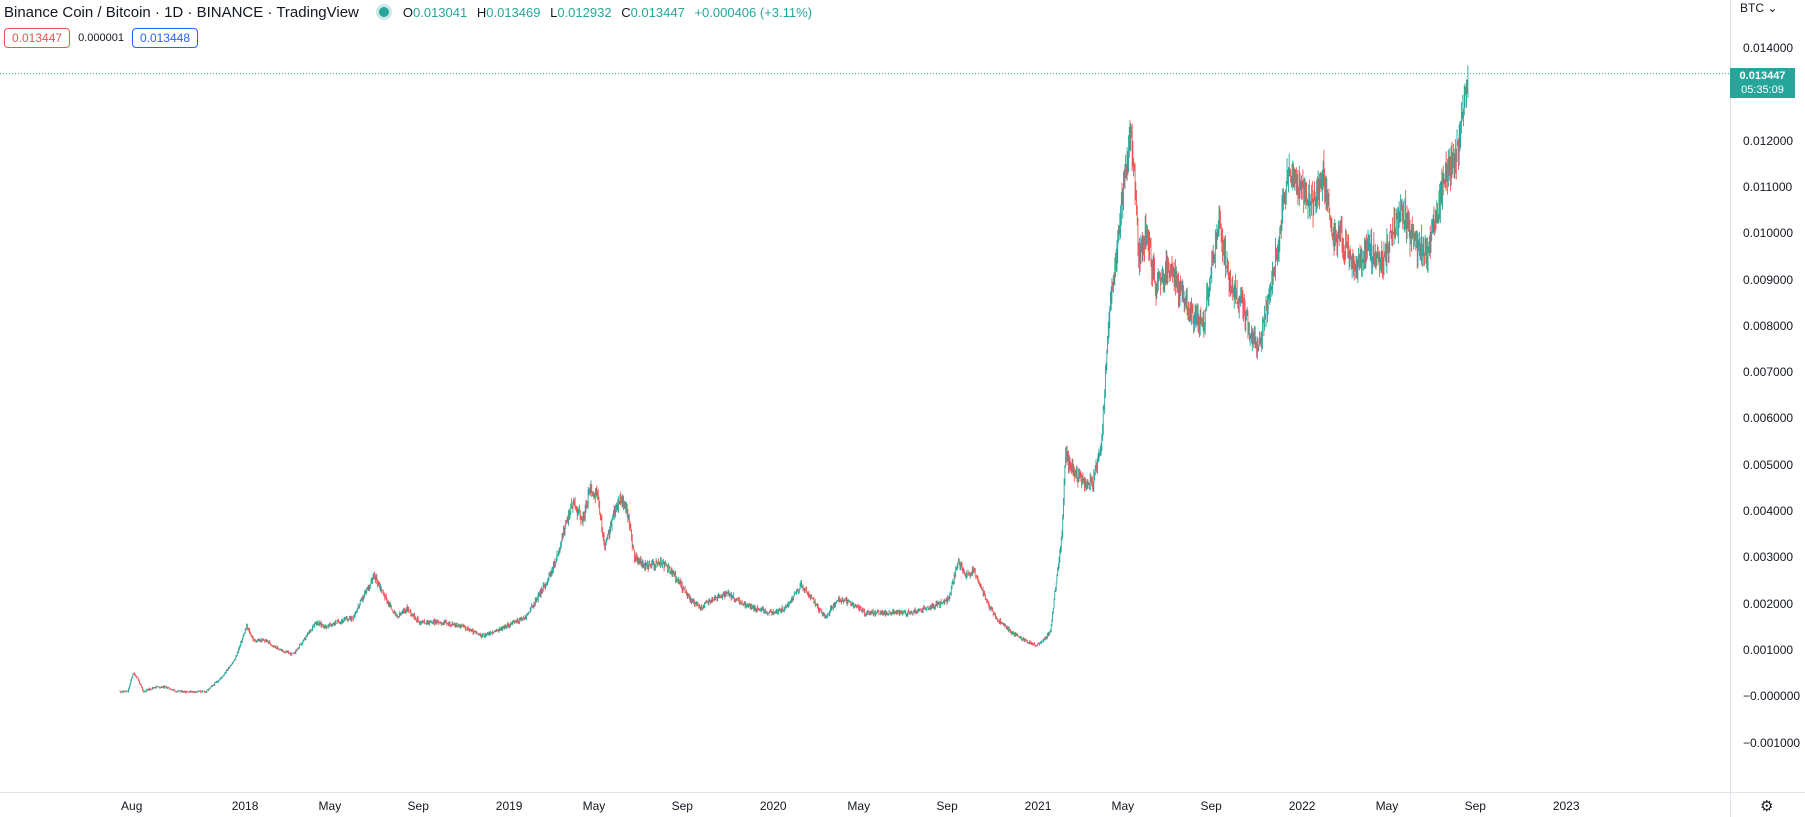 The width and height of the screenshot is (1805, 817). I want to click on currency-unit-label: BTC, so click(1752, 8).